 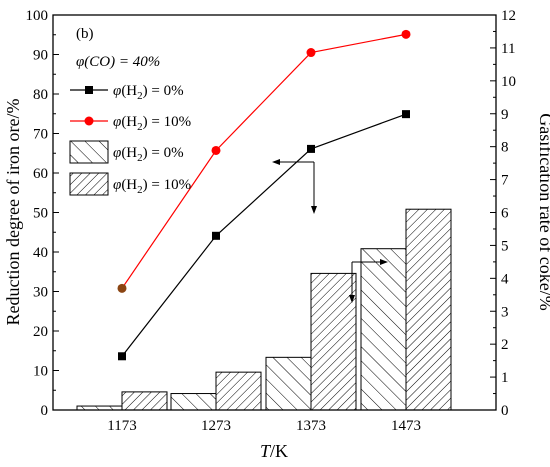 What do you see at coordinates (216, 426) in the screenshot?
I see `x-tick-label: 1273` at bounding box center [216, 426].